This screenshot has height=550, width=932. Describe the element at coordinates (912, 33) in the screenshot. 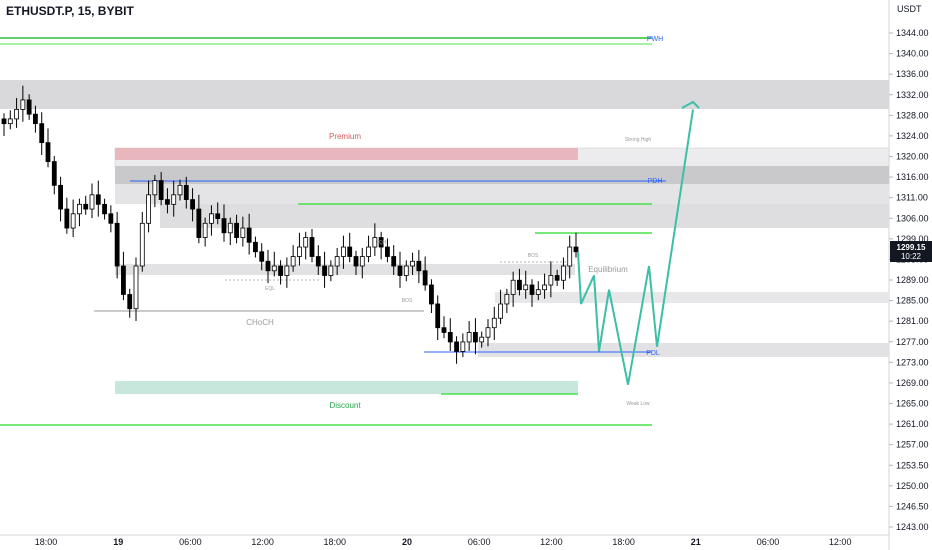

I see `price-tick-label: 1344.00` at that location.